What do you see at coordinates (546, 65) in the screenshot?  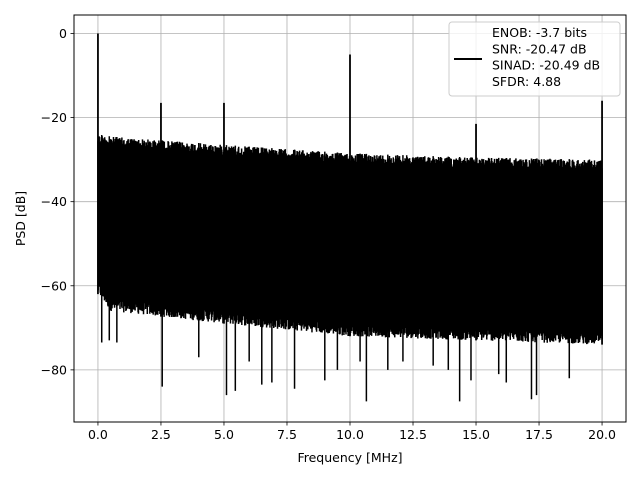 I see `legend-sinad: SINAD: -20.49 dB` at bounding box center [546, 65].